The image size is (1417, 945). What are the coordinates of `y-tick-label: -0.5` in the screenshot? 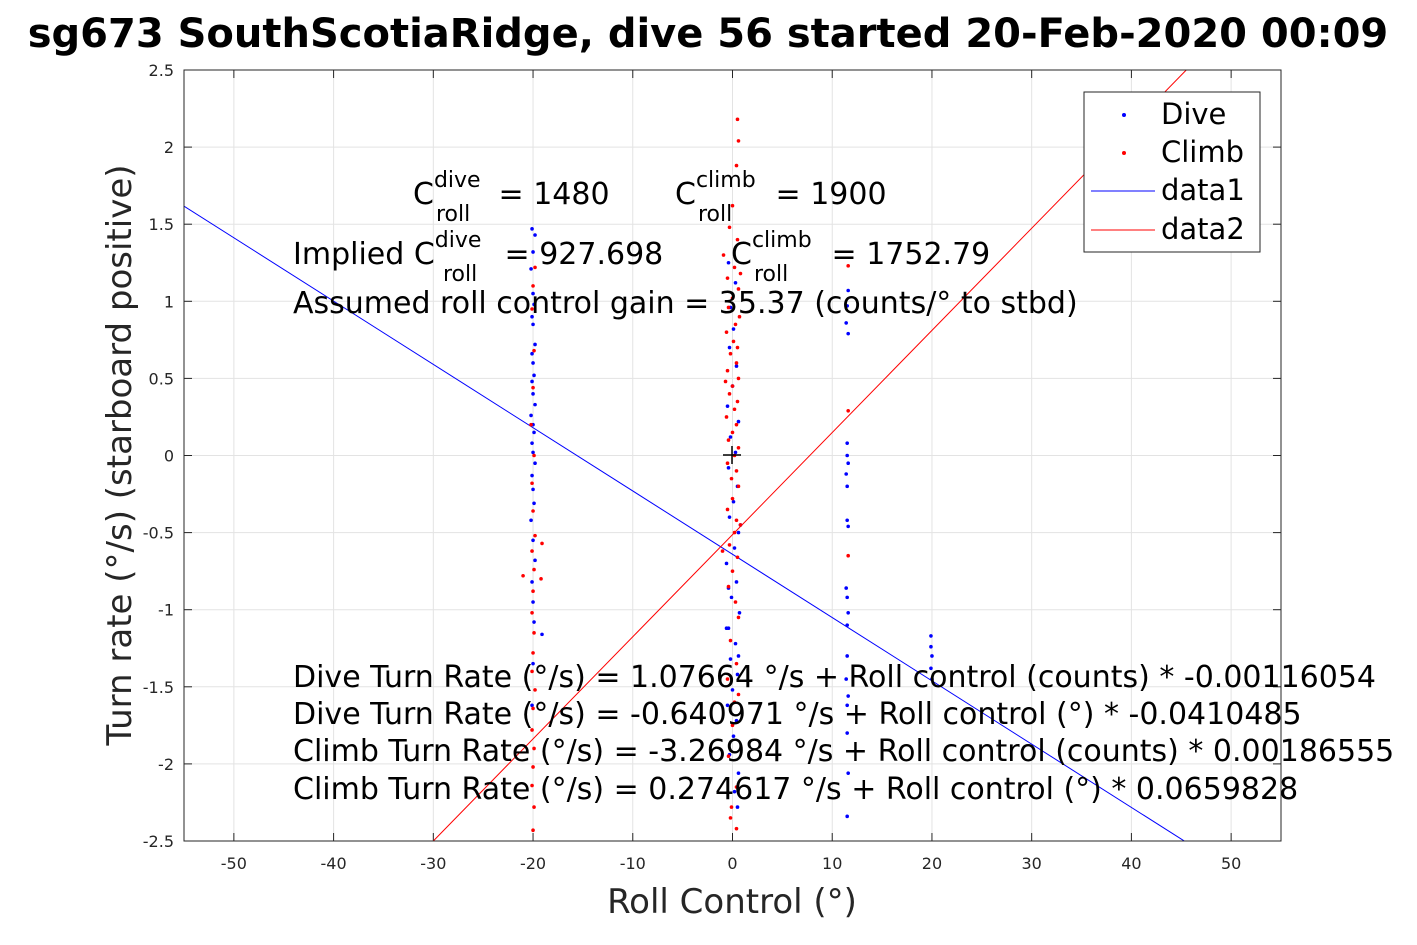 It's located at (158, 533).